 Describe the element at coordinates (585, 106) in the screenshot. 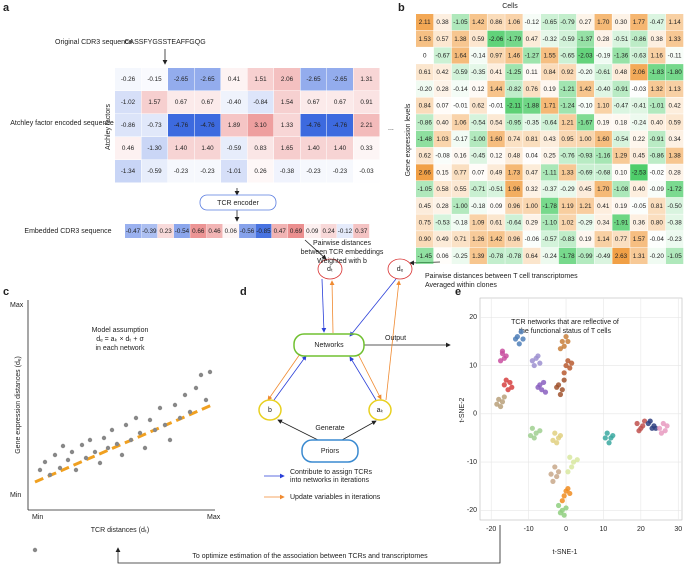

I see `matrix-value: -0.10` at that location.